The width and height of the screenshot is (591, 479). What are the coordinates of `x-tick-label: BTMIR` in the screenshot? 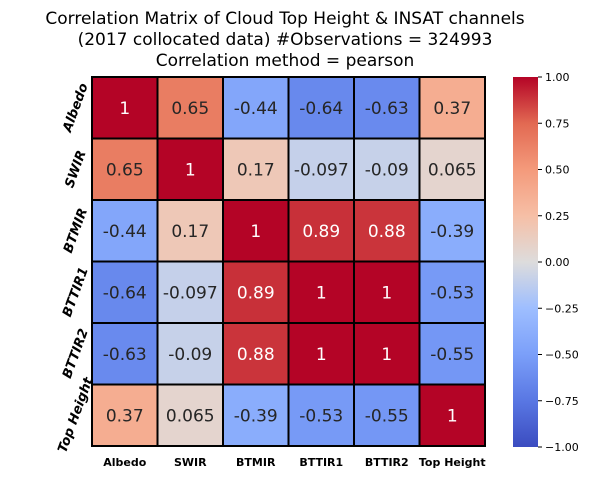 It's located at (256, 462).